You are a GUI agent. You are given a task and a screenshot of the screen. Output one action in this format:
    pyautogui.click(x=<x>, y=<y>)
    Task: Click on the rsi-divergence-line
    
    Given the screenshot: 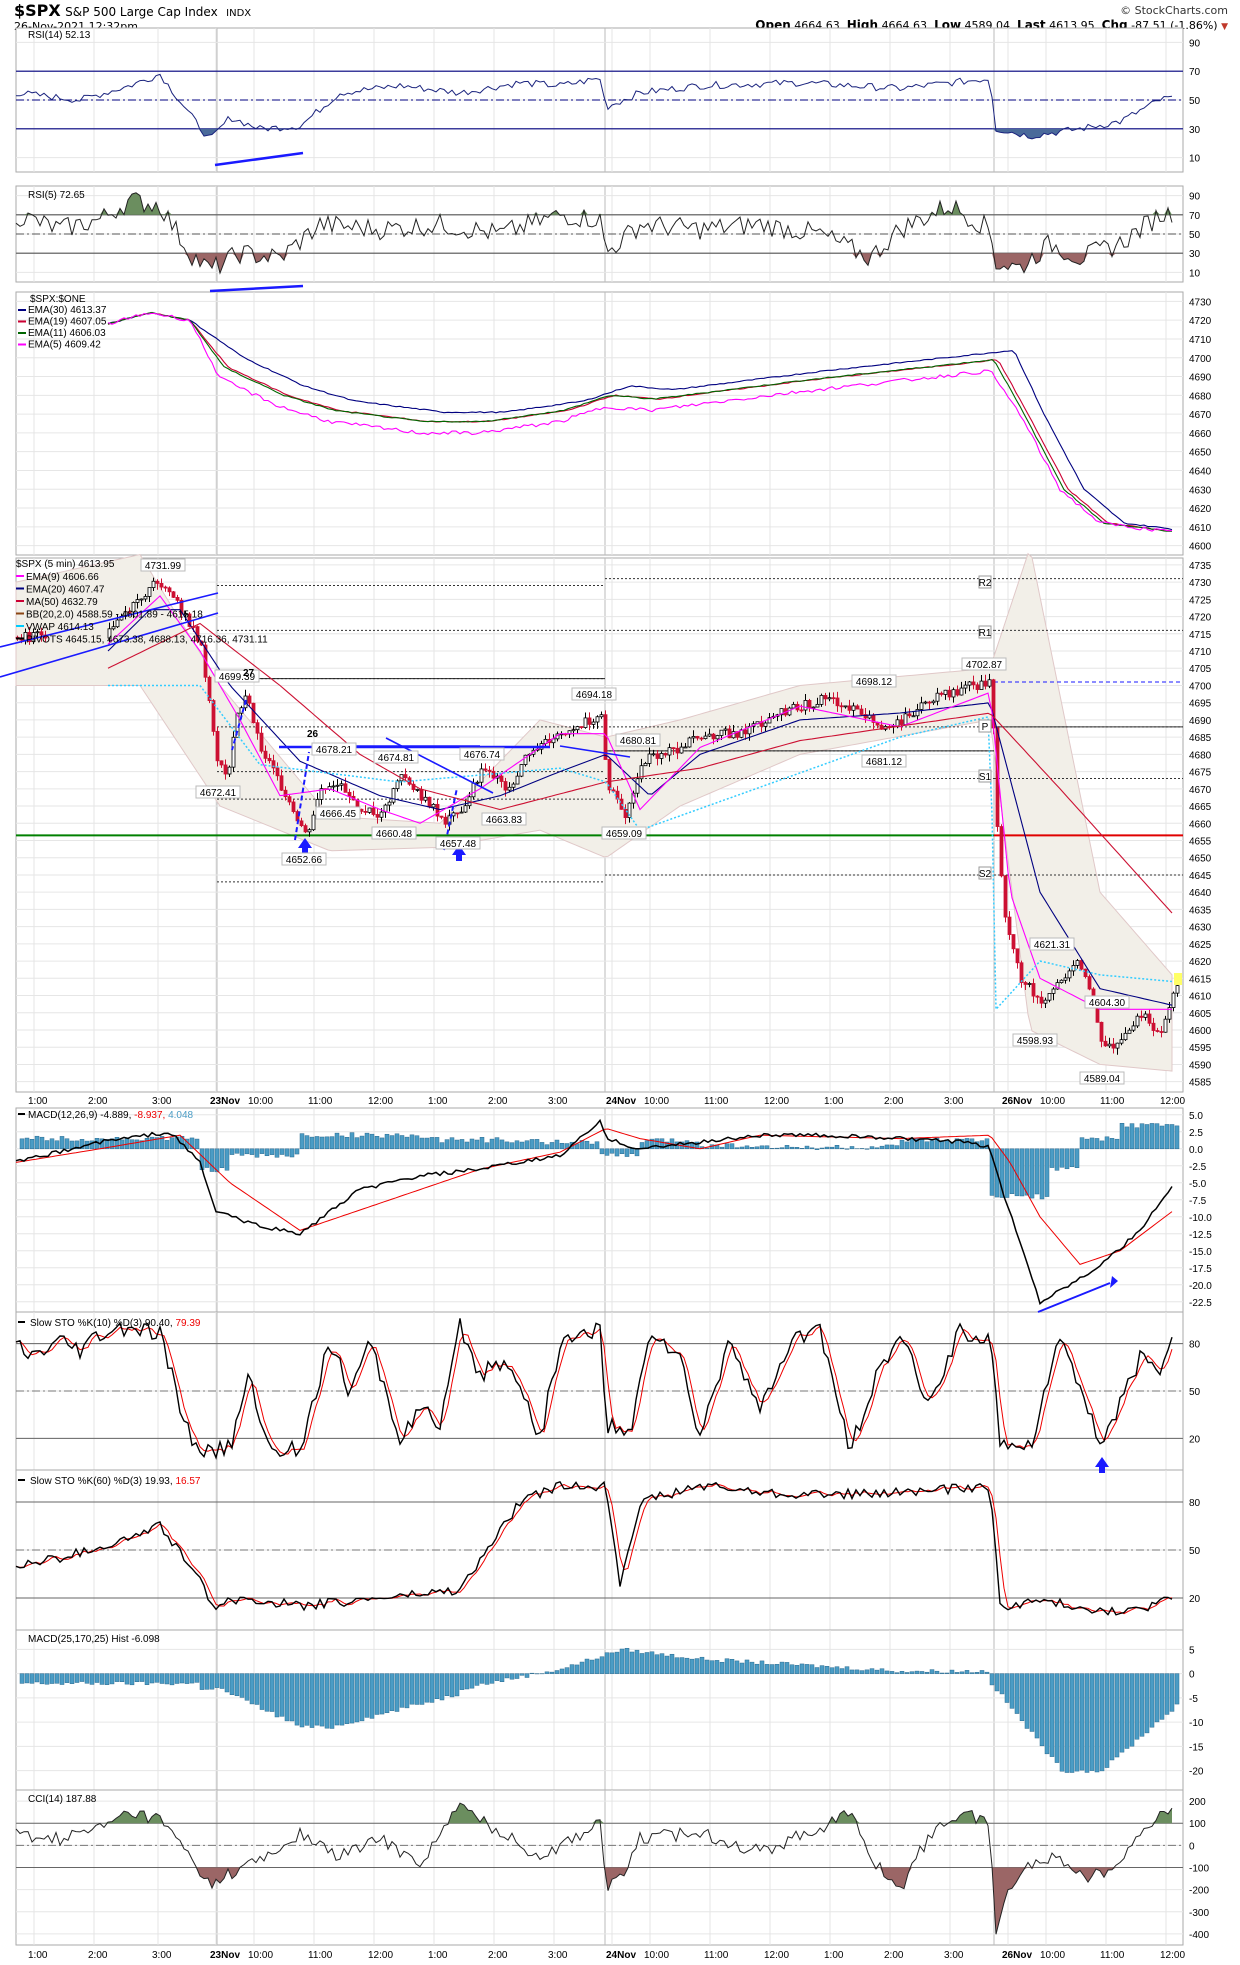 What is the action you would take?
    pyautogui.click(x=259, y=159)
    